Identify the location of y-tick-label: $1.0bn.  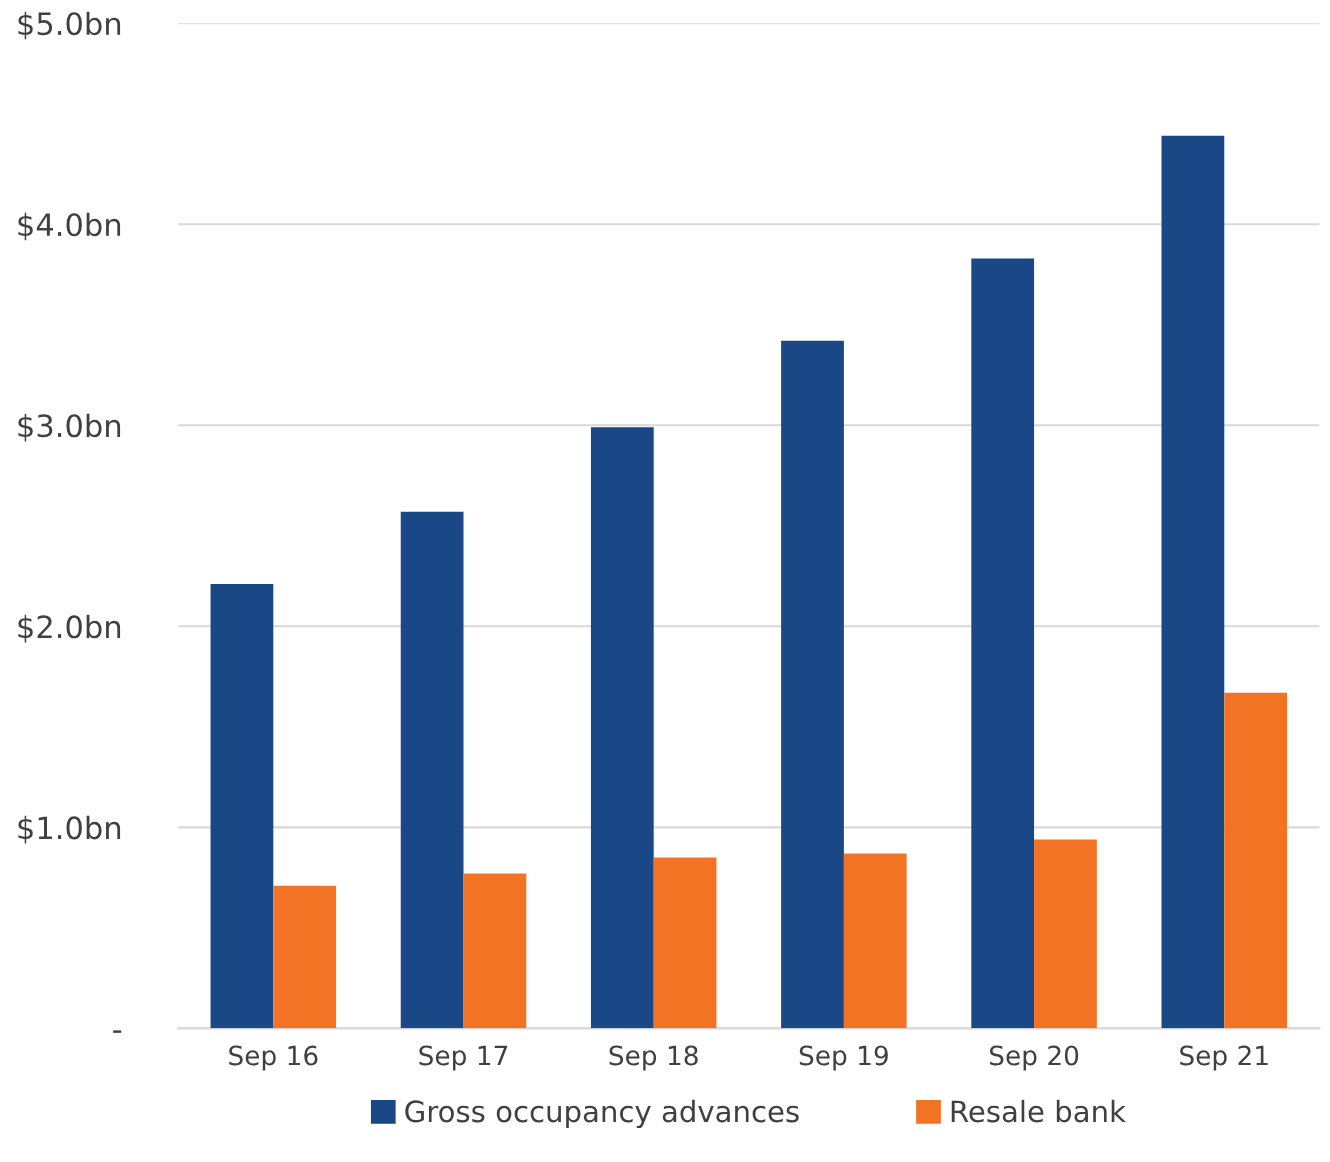
(69, 829).